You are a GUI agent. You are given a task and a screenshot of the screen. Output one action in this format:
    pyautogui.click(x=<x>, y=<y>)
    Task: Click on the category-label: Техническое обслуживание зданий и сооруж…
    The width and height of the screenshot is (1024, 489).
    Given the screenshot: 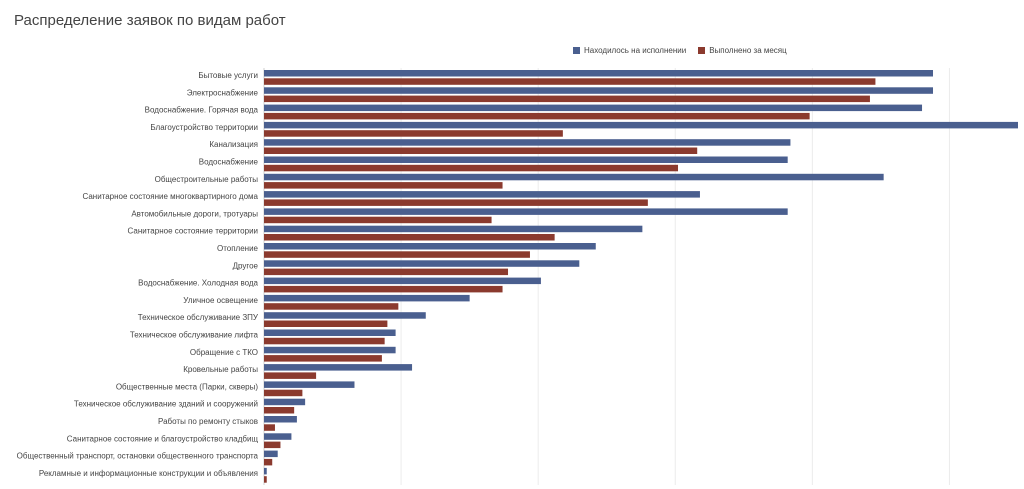 What is the action you would take?
    pyautogui.click(x=166, y=404)
    